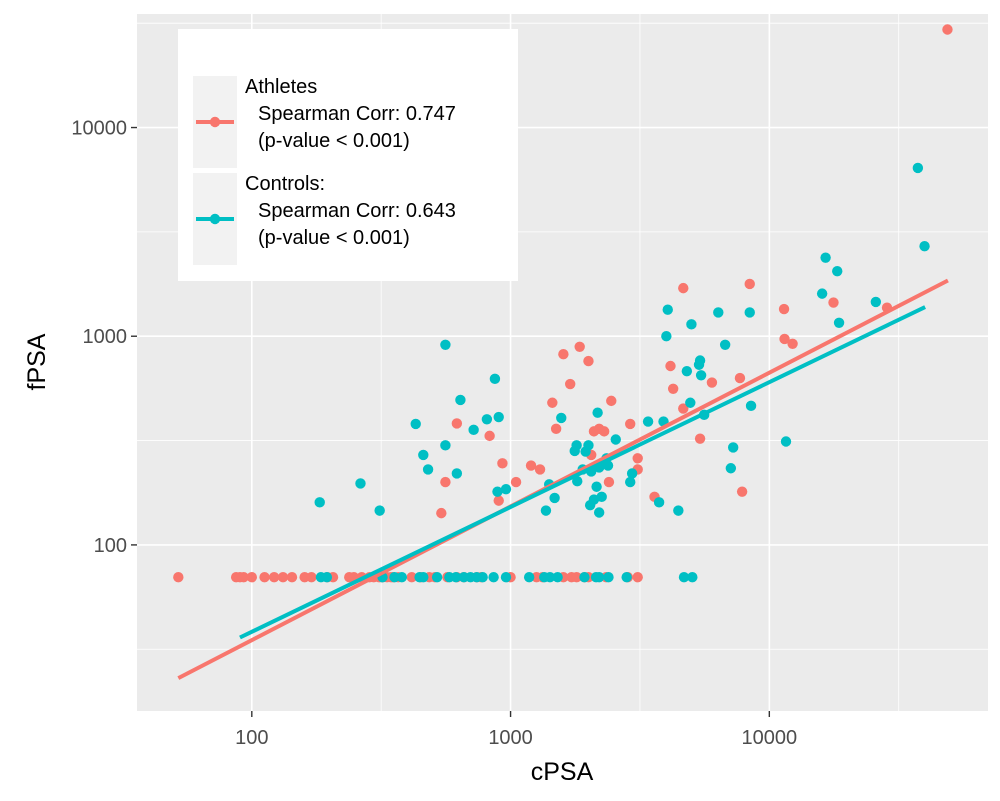 This screenshot has width=1000, height=801. I want to click on legend-stat-controls-corr: Spearman Corr: 0.643, so click(357, 211).